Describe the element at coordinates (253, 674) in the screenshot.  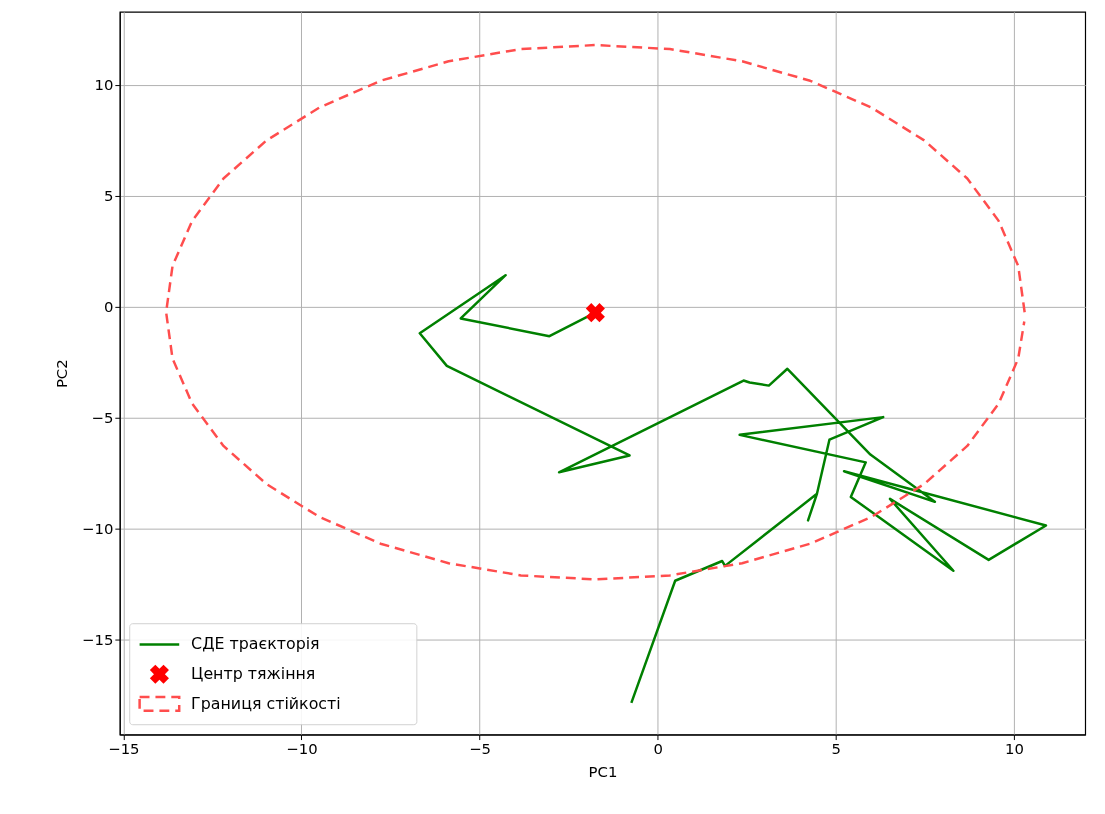
I see `legend-label: Центр тяжіння` at that location.